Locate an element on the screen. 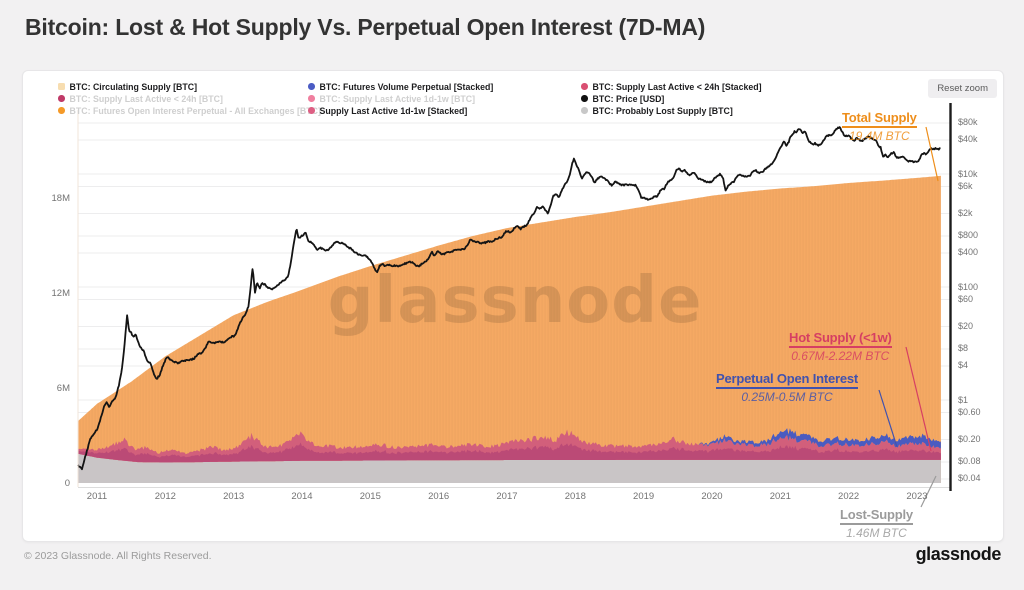  right-axis-tick-$0.20: $0.20 is located at coordinates (969, 439).